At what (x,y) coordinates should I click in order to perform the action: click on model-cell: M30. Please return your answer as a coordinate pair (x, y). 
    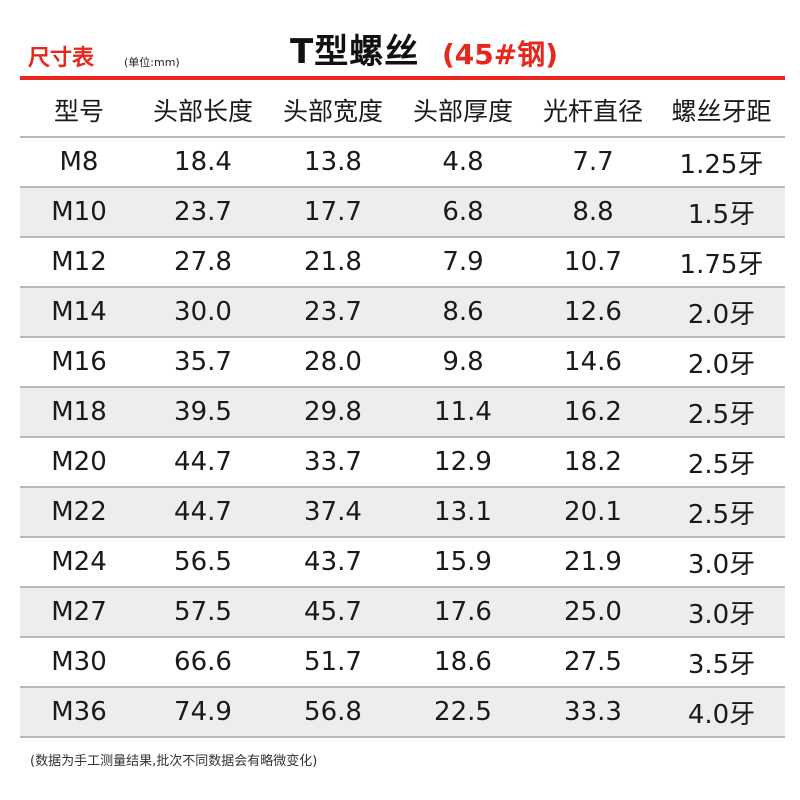
    Looking at the image, I should click on (79, 662).